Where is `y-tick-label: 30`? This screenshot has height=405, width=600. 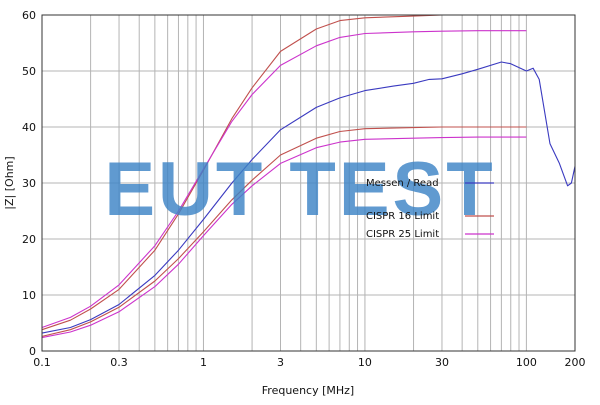
y-tick-label: 30 is located at coordinates (29, 183).